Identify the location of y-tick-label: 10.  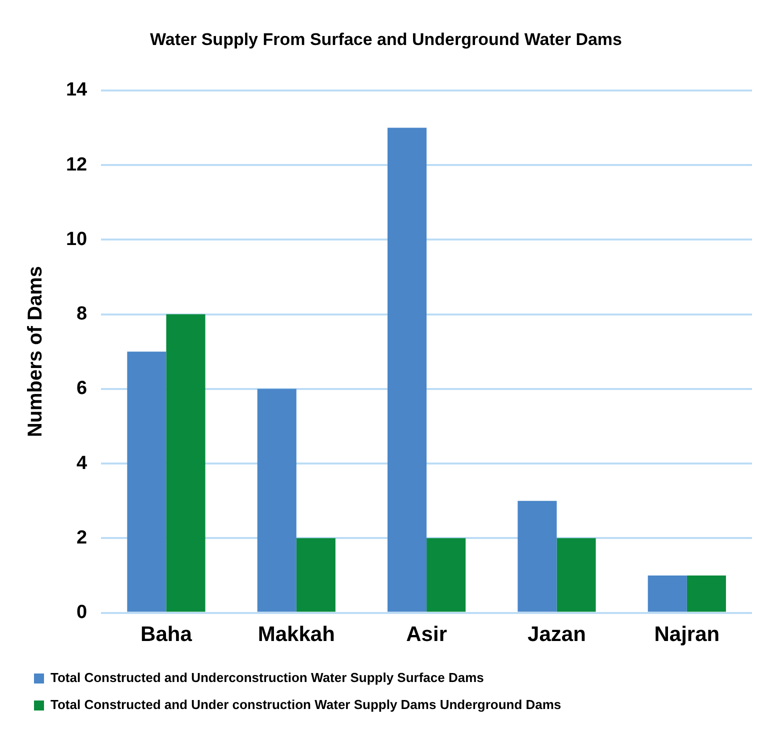
(77, 239).